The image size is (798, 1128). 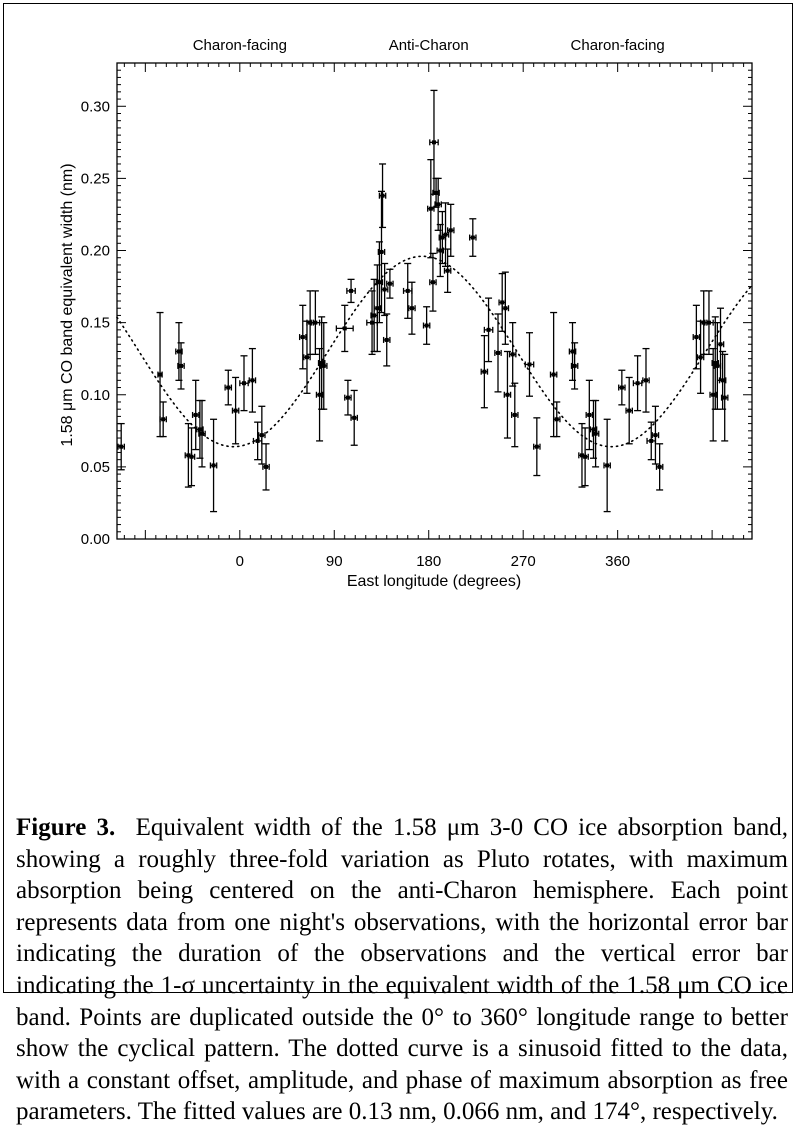 What do you see at coordinates (523, 561) in the screenshot?
I see `x-tick-label: 270` at bounding box center [523, 561].